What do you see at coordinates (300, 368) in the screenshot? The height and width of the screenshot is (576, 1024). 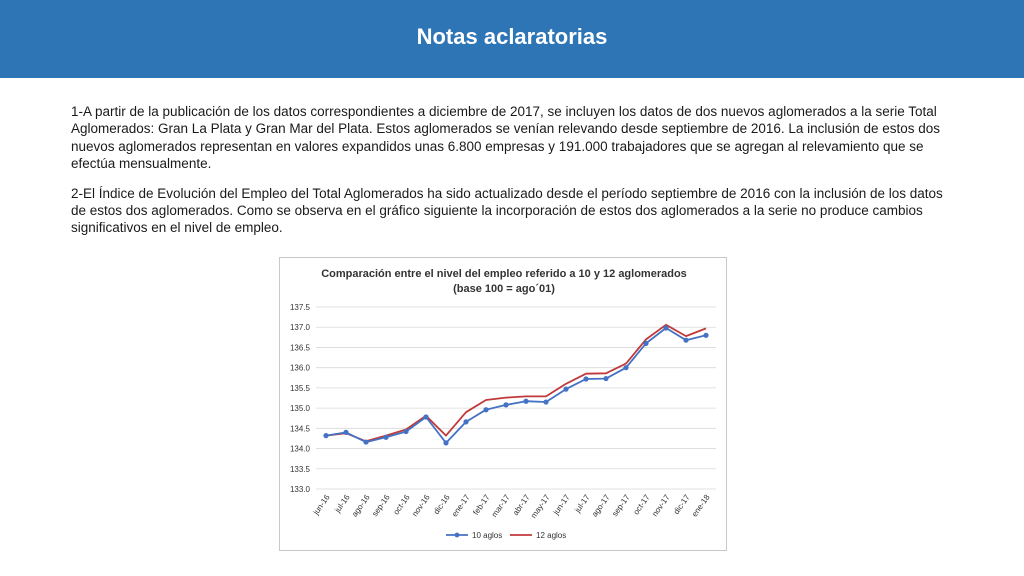 I see `y-tick-label: 136.0` at bounding box center [300, 368].